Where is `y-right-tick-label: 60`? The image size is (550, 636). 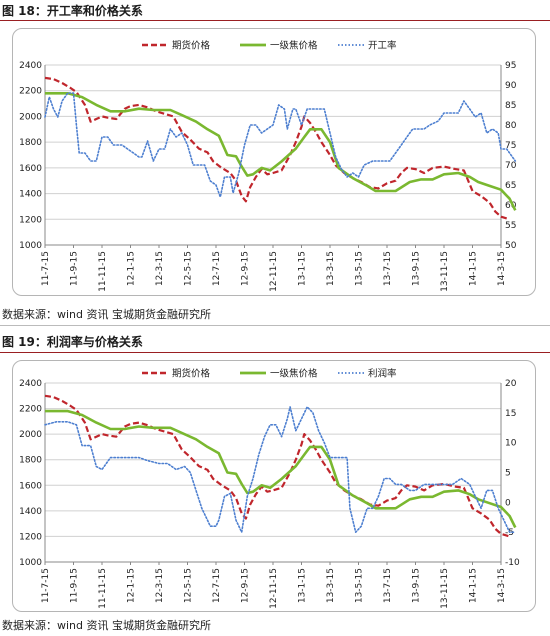
y-right-tick-label: 60 is located at coordinates (511, 206).